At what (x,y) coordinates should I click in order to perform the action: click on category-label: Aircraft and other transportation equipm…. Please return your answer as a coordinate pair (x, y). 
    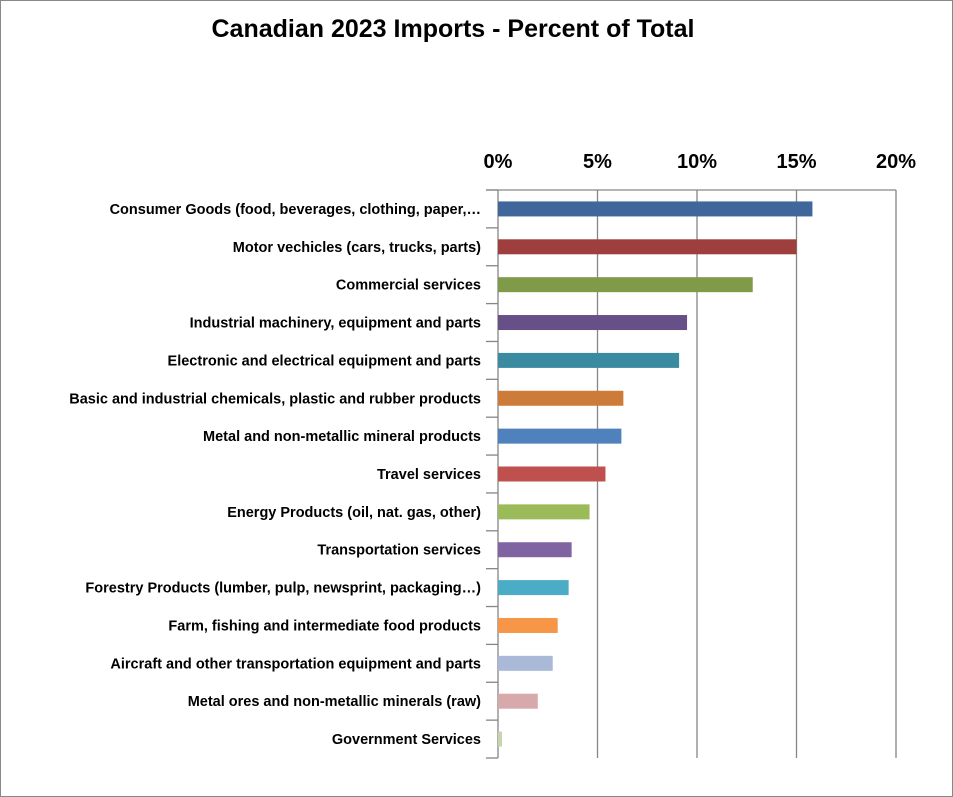
    Looking at the image, I should click on (295, 664).